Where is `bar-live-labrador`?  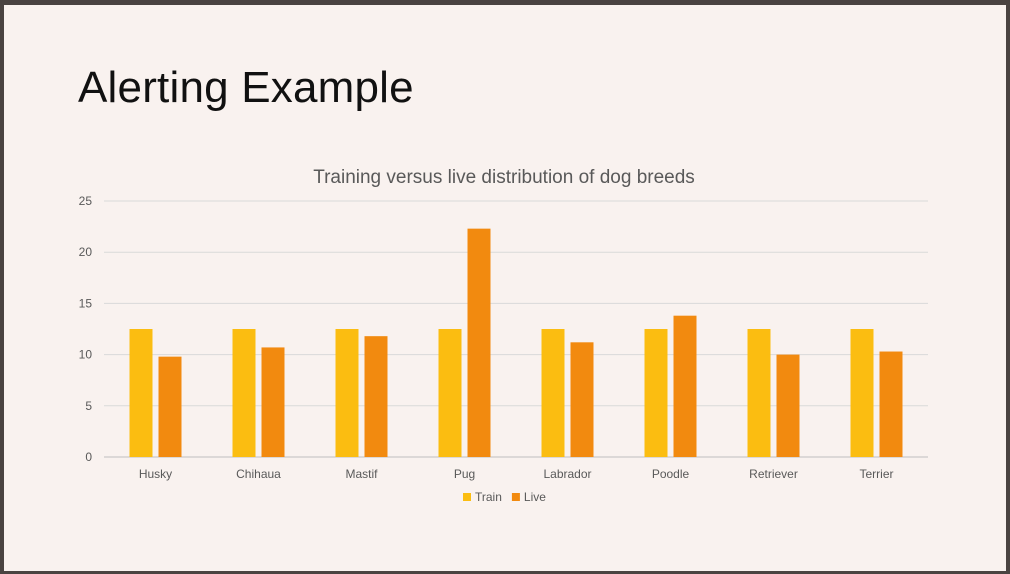
bar-live-labrador is located at coordinates (582, 399).